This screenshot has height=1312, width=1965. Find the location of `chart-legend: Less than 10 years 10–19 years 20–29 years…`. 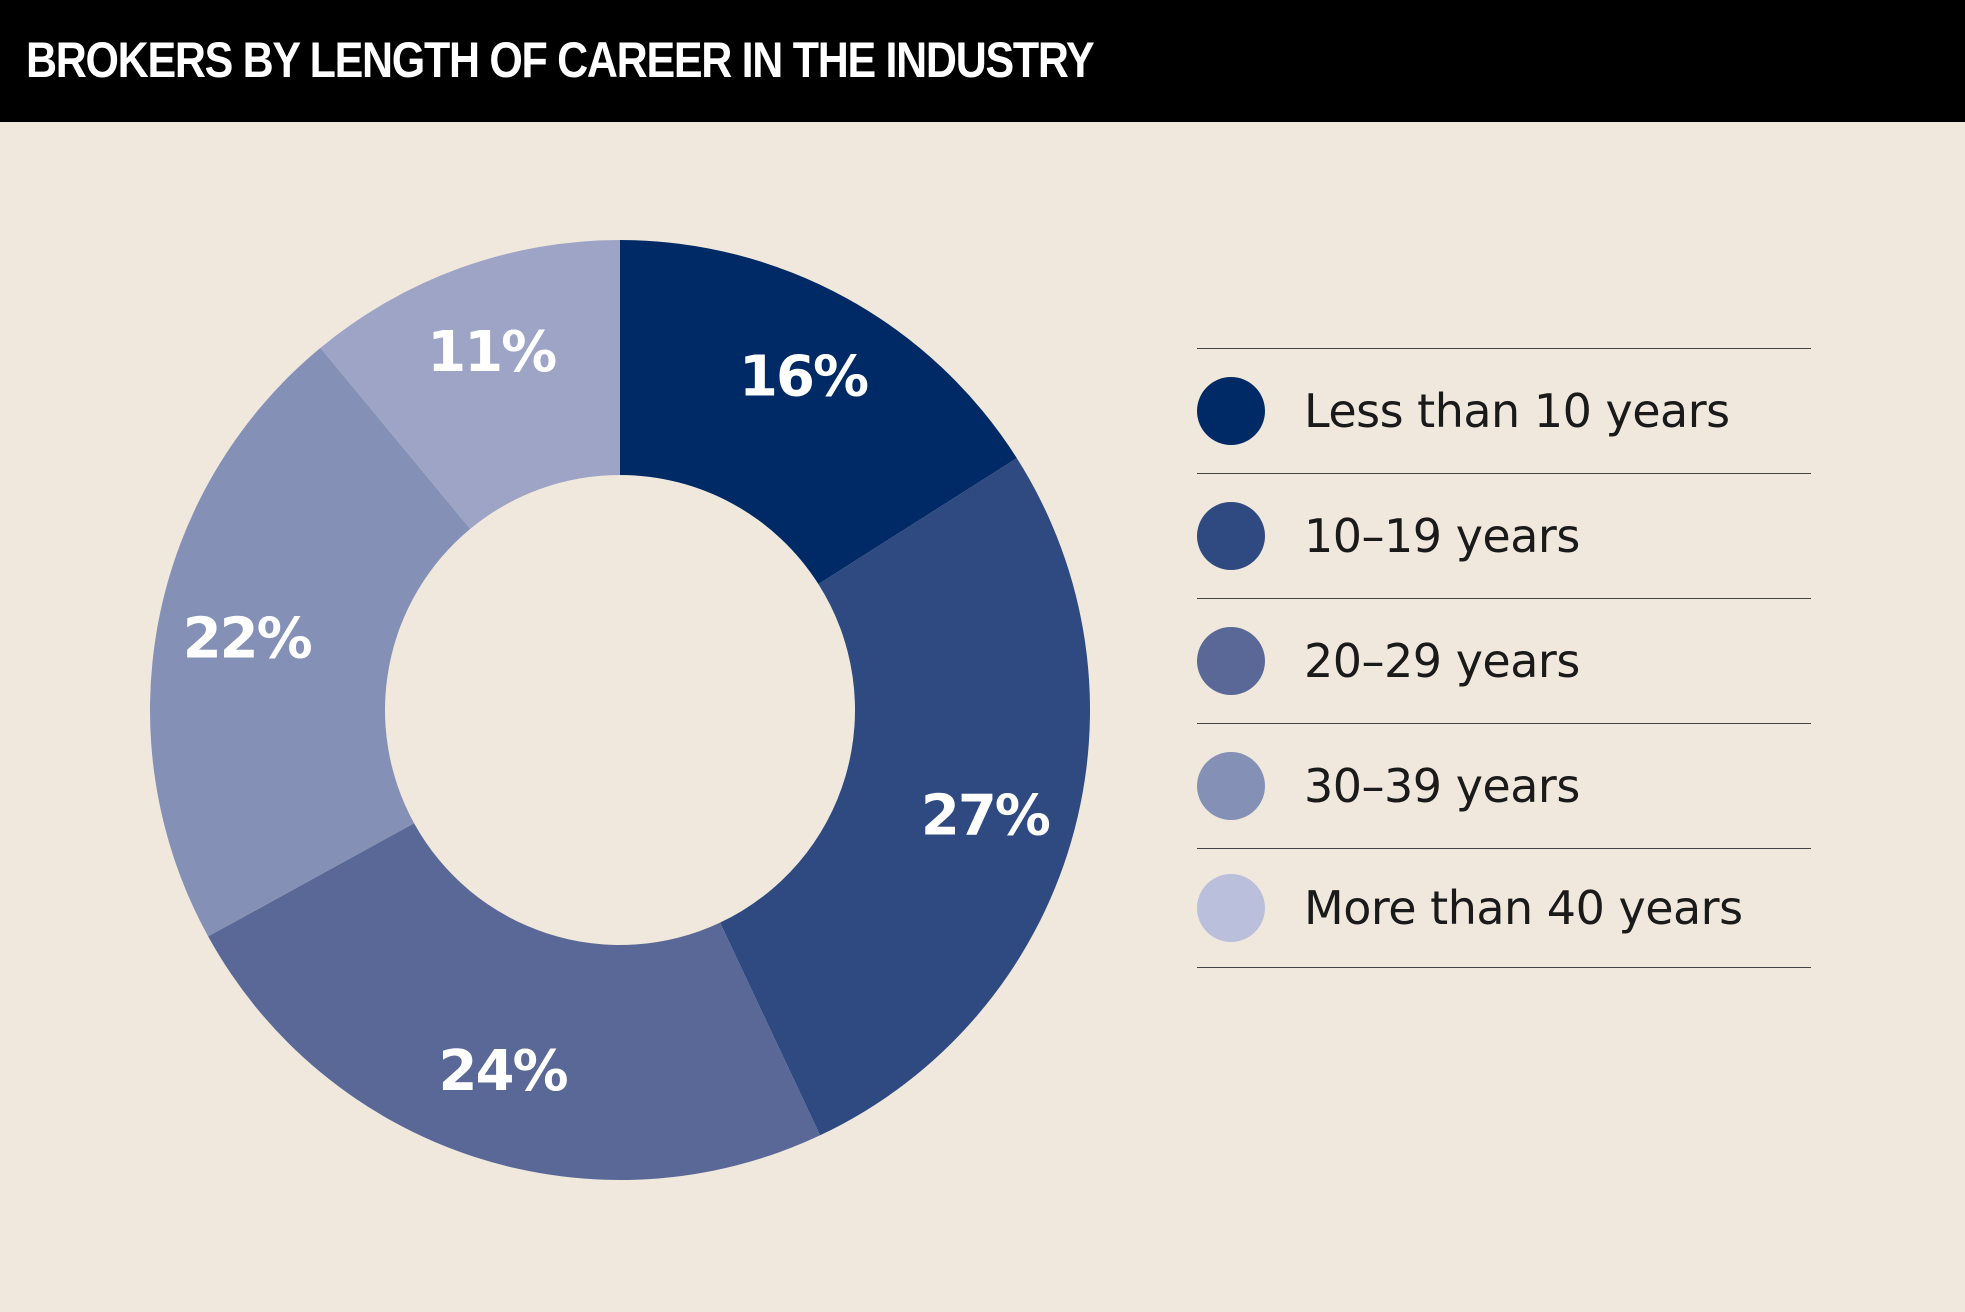

chart-legend: Less than 10 years 10–19 years 20–29 years… is located at coordinates (1504, 658).